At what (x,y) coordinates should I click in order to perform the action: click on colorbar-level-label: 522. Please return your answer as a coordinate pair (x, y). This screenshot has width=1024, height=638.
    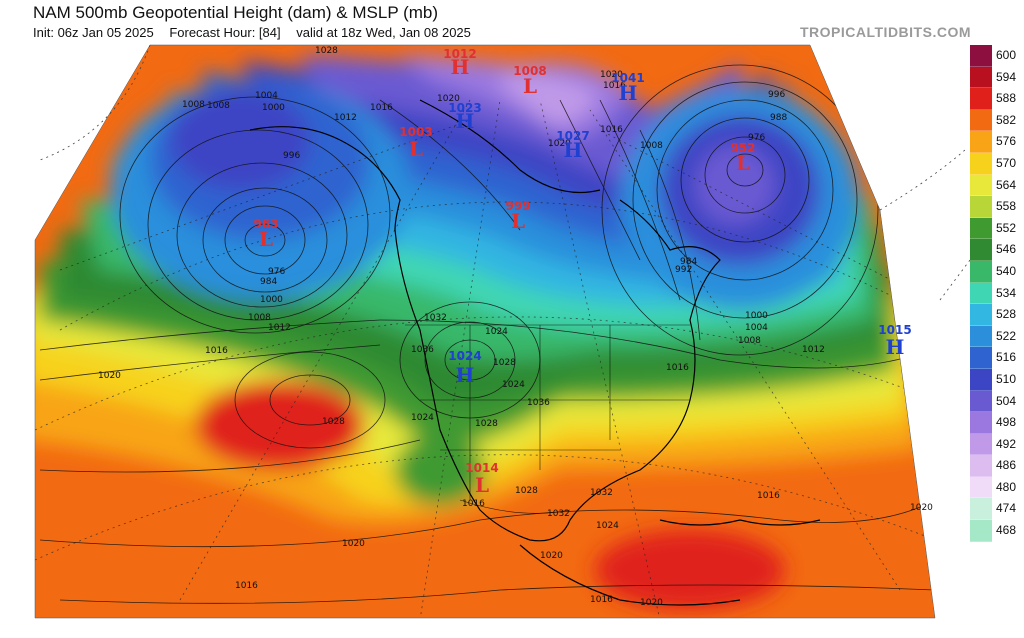
    Looking at the image, I should click on (1006, 335).